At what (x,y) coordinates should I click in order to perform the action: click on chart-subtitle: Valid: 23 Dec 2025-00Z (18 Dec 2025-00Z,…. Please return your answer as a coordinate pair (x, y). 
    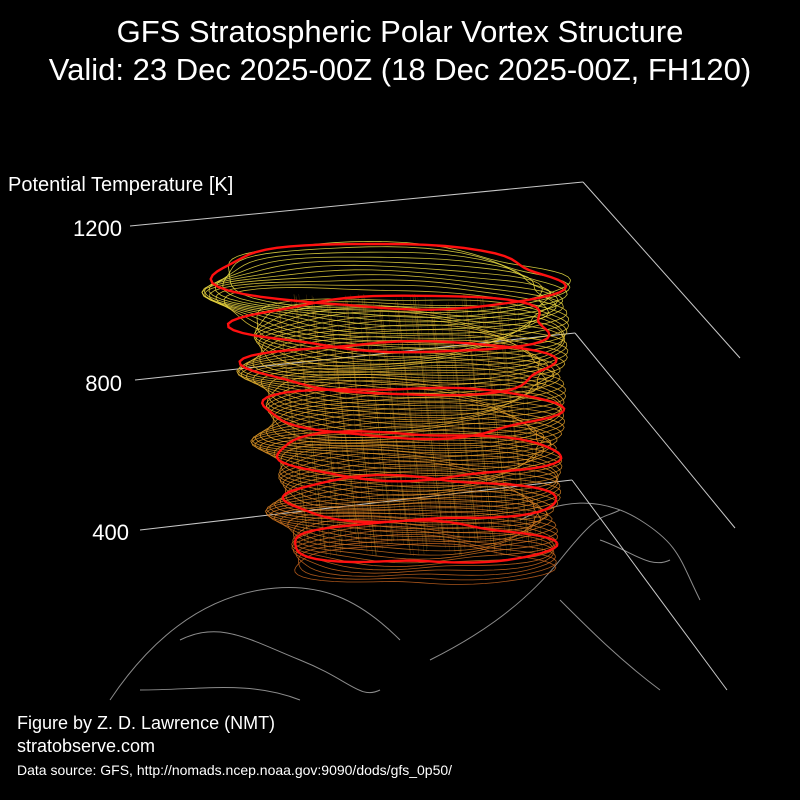
    Looking at the image, I should click on (400, 69).